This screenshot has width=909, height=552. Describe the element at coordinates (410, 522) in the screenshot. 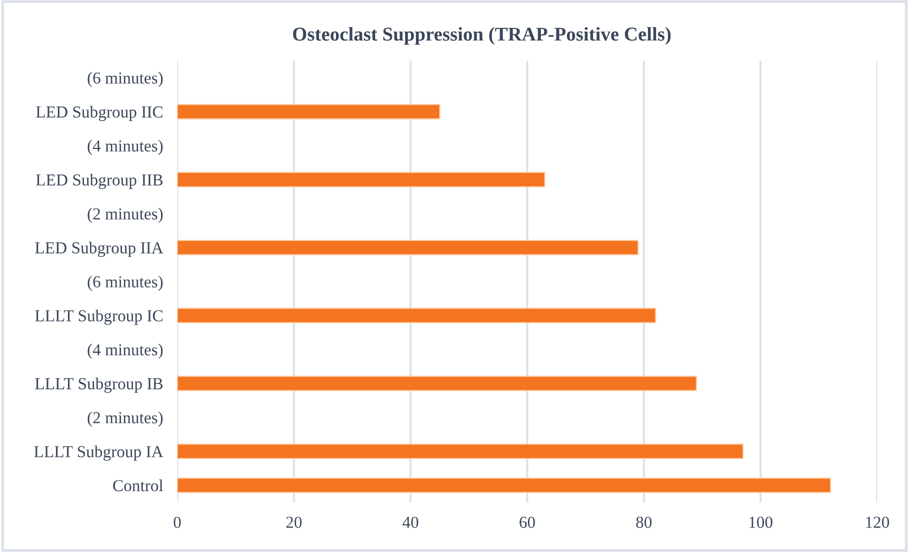

I see `x-tick-label: 40` at that location.